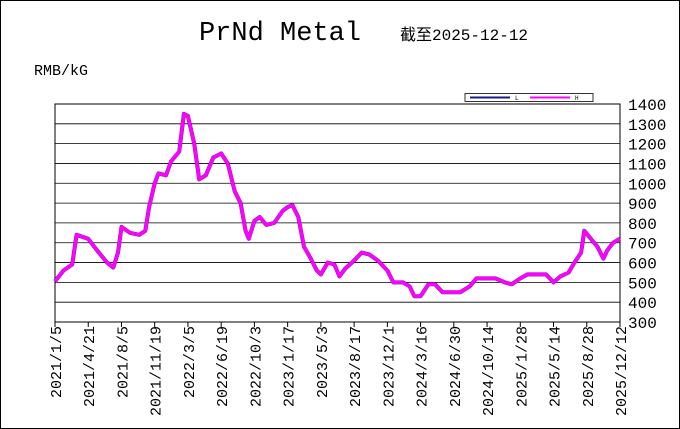 The image size is (680, 429). Describe the element at coordinates (589, 366) in the screenshot. I see `x-tick-label: 2025/8/28` at that location.